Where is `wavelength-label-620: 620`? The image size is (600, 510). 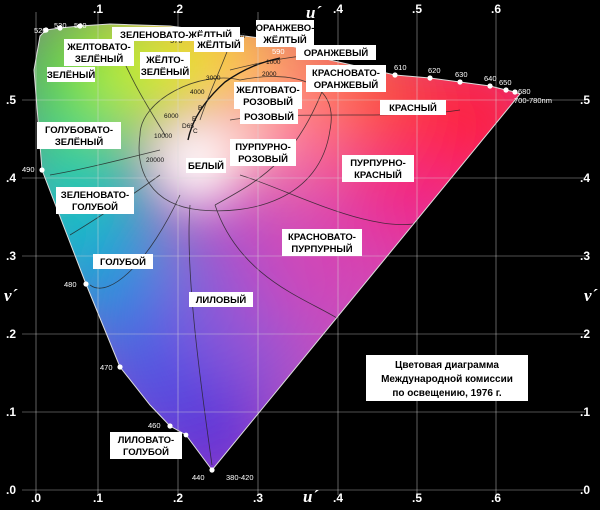
wavelength-label-620: 620 is located at coordinates (434, 70).